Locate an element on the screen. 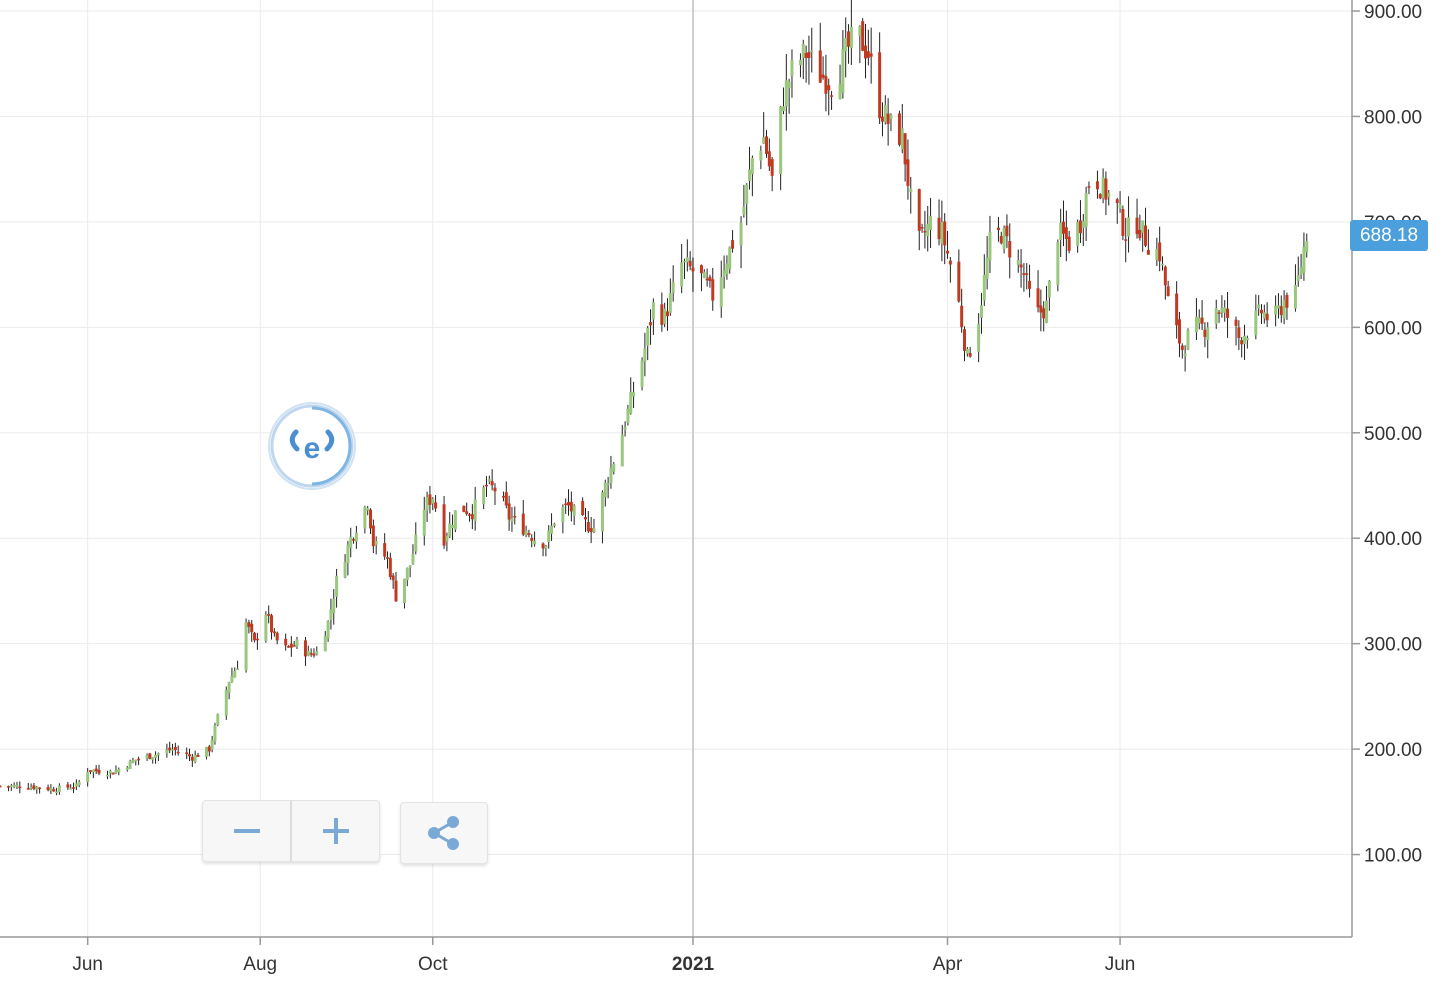 This screenshot has height=998, width=1452. zoom-in-button is located at coordinates (334, 831).